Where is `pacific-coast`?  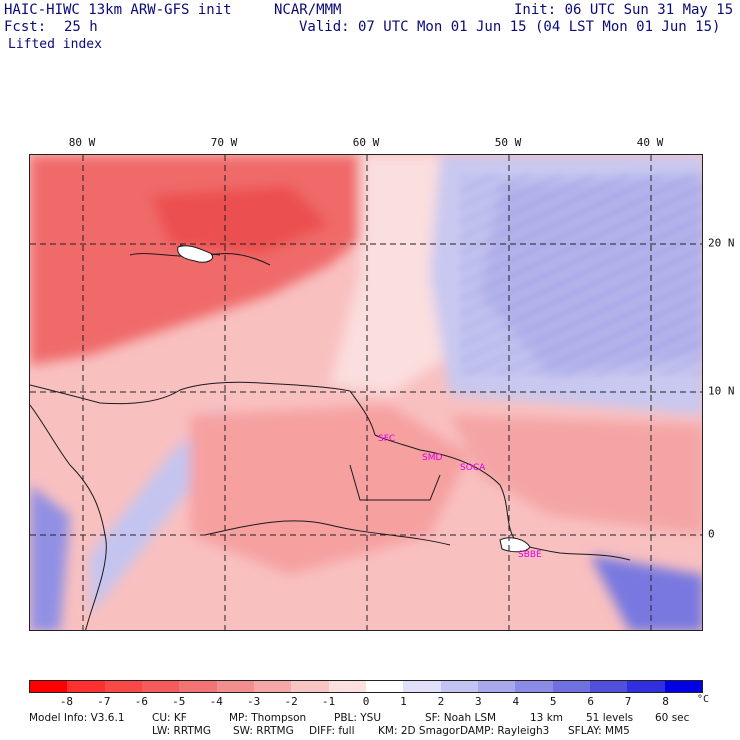 pacific-coast is located at coordinates (68, 517).